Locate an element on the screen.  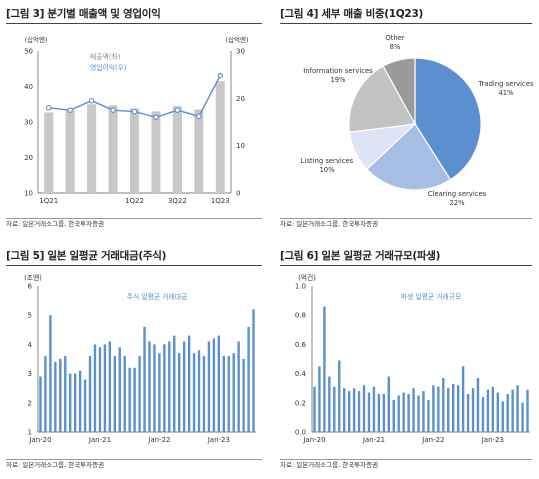
x-tick-label: 3Q22 is located at coordinates (177, 201).